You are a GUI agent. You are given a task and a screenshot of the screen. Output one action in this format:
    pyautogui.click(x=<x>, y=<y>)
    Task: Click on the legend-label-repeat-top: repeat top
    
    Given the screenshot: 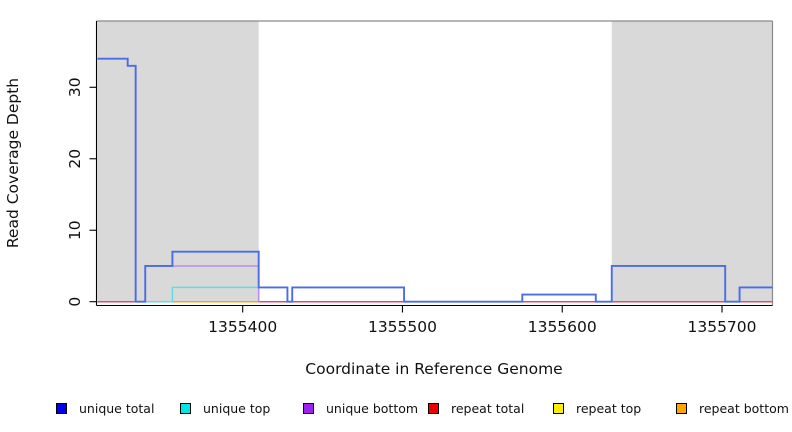 What is the action you would take?
    pyautogui.click(x=609, y=408)
    